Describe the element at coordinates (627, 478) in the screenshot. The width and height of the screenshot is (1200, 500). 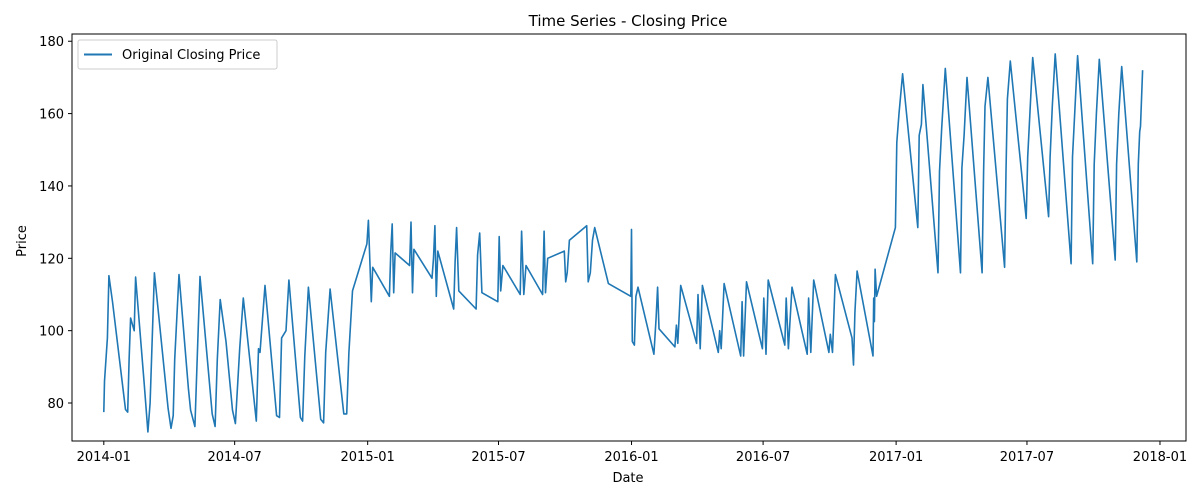
I see `x-axis-label: Date` at that location.